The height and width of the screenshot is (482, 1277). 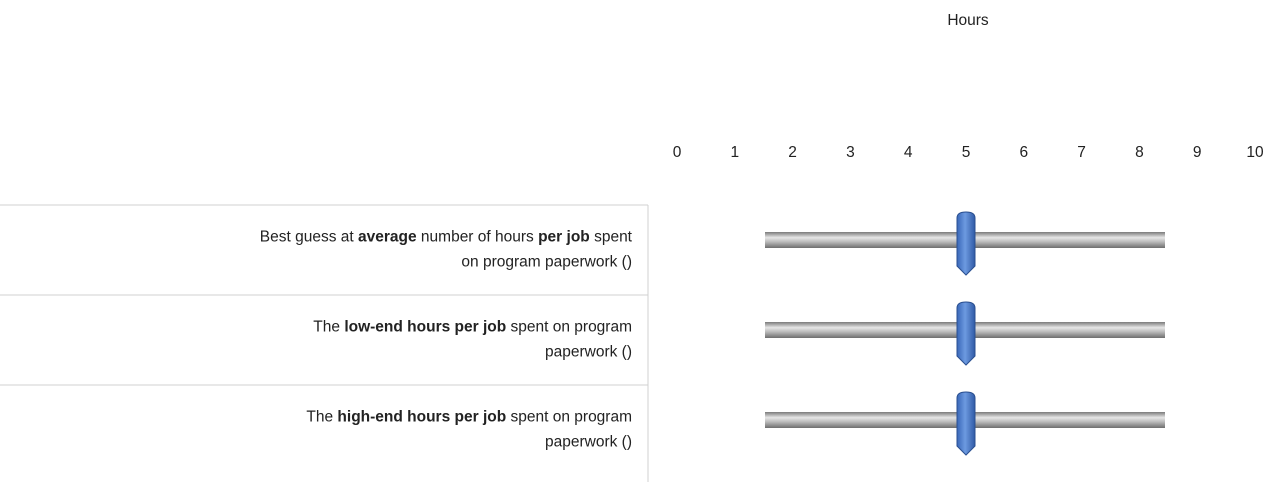 I want to click on label-segment: Best guess at, so click(x=309, y=237).